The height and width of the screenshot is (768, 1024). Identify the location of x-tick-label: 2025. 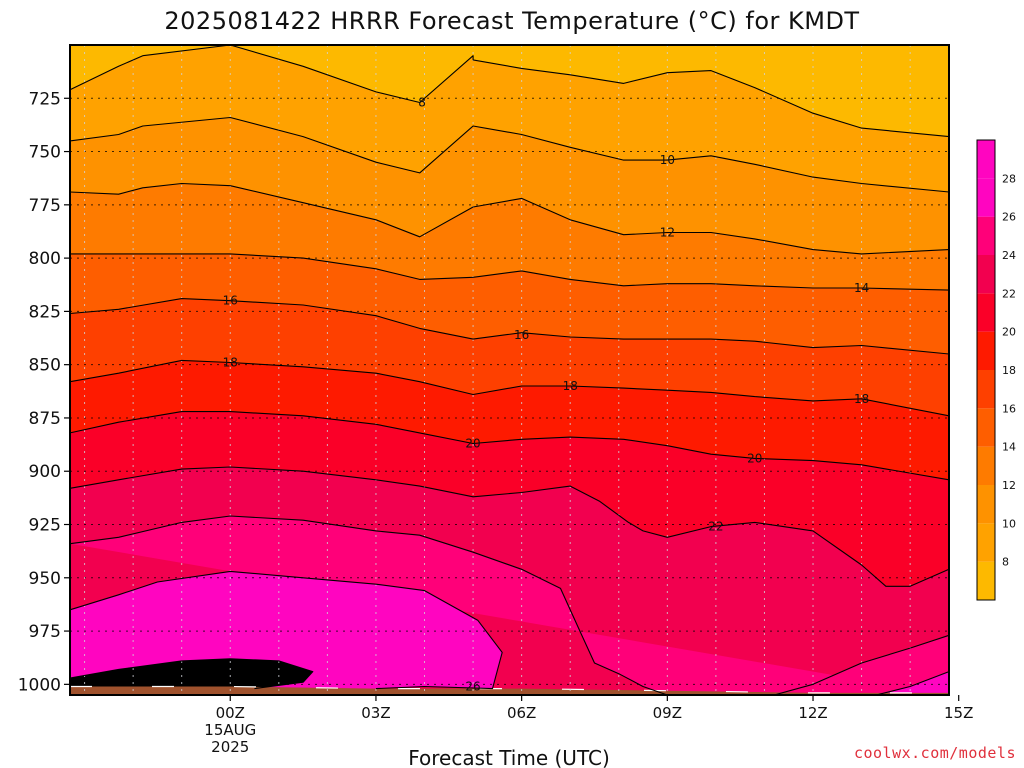
(230, 747).